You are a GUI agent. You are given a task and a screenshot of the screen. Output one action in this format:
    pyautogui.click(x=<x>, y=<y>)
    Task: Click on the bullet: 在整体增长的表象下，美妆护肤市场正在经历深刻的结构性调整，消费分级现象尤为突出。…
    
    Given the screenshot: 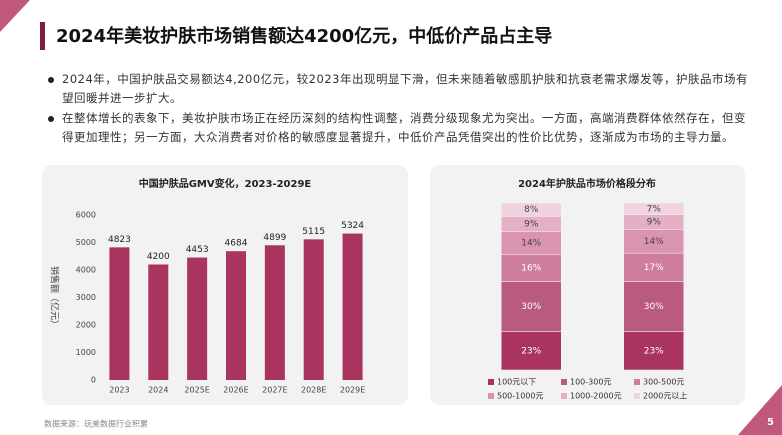 What is the action you would take?
    pyautogui.click(x=400, y=128)
    